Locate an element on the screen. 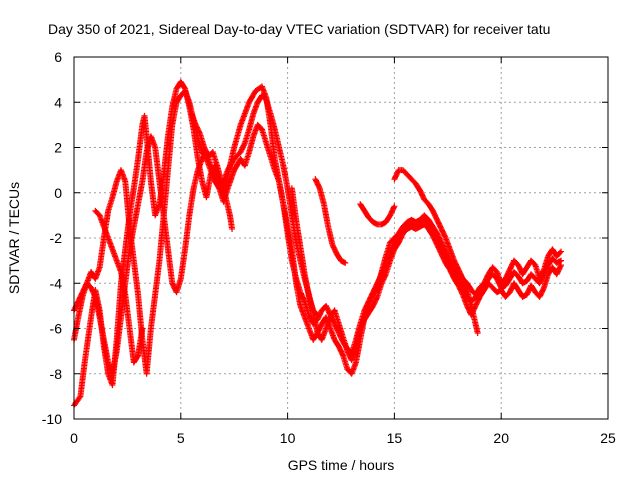 The width and height of the screenshot is (640, 480). series-s6 is located at coordinates (119, 286).